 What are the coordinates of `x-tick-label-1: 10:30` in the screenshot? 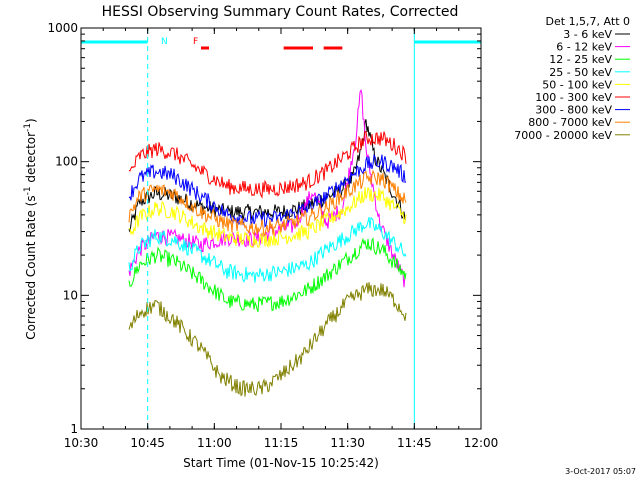 It's located at (81, 443).